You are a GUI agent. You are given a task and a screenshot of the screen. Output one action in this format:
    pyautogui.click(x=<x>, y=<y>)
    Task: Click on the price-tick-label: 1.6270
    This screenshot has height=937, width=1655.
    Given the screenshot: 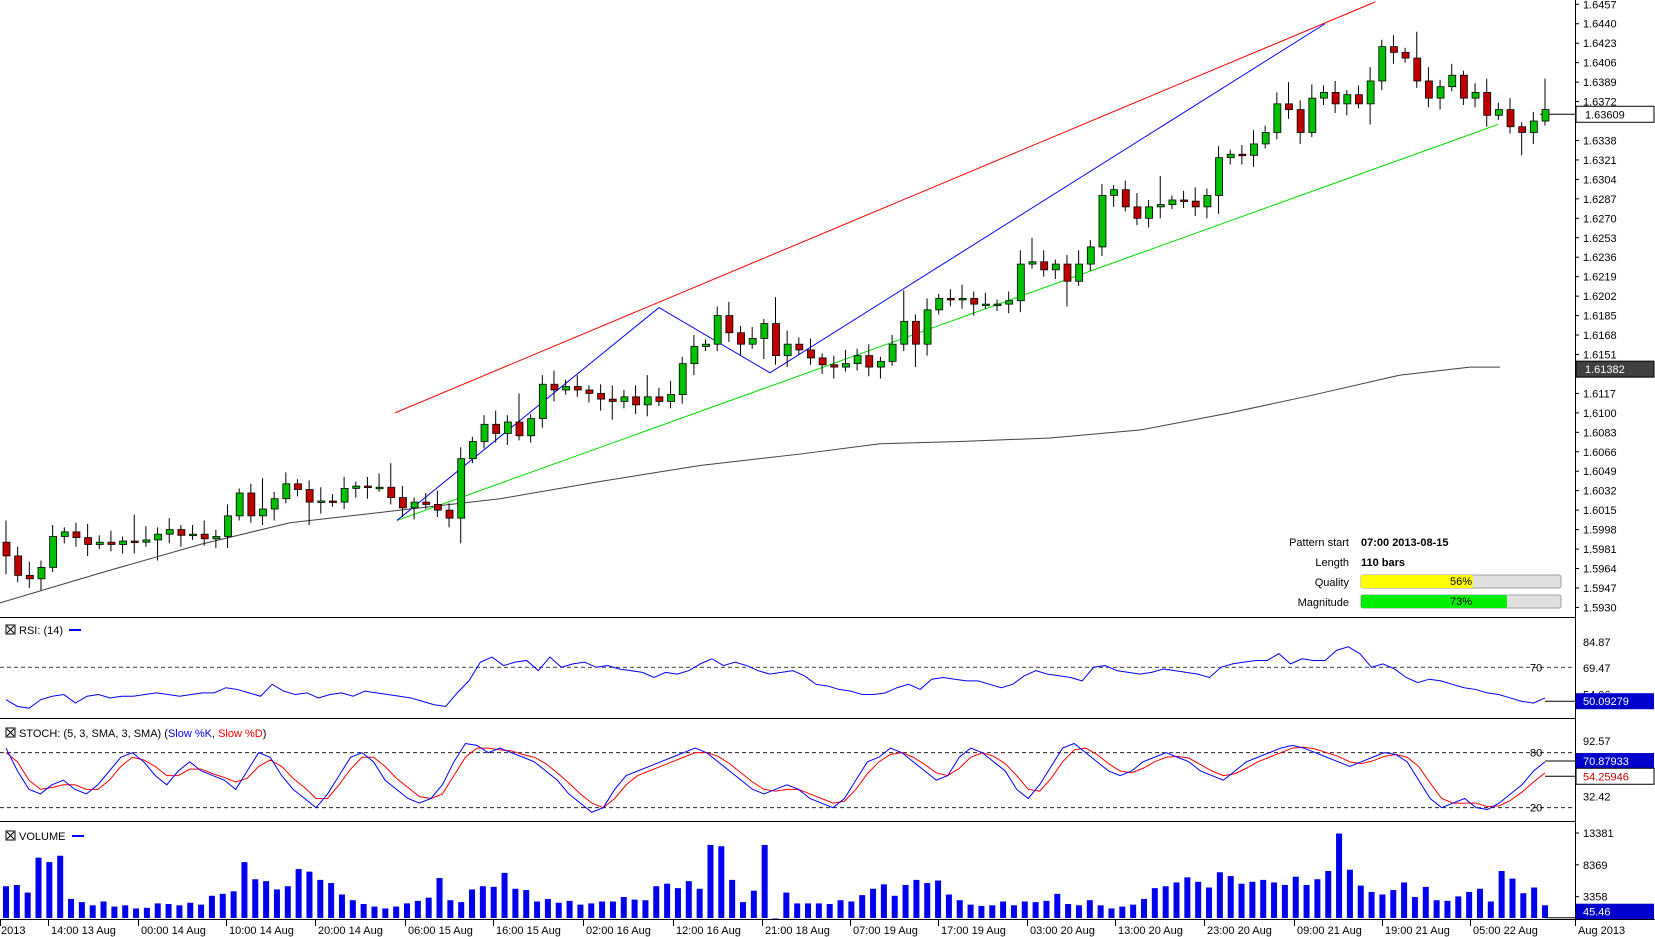 What is the action you would take?
    pyautogui.click(x=1600, y=219)
    